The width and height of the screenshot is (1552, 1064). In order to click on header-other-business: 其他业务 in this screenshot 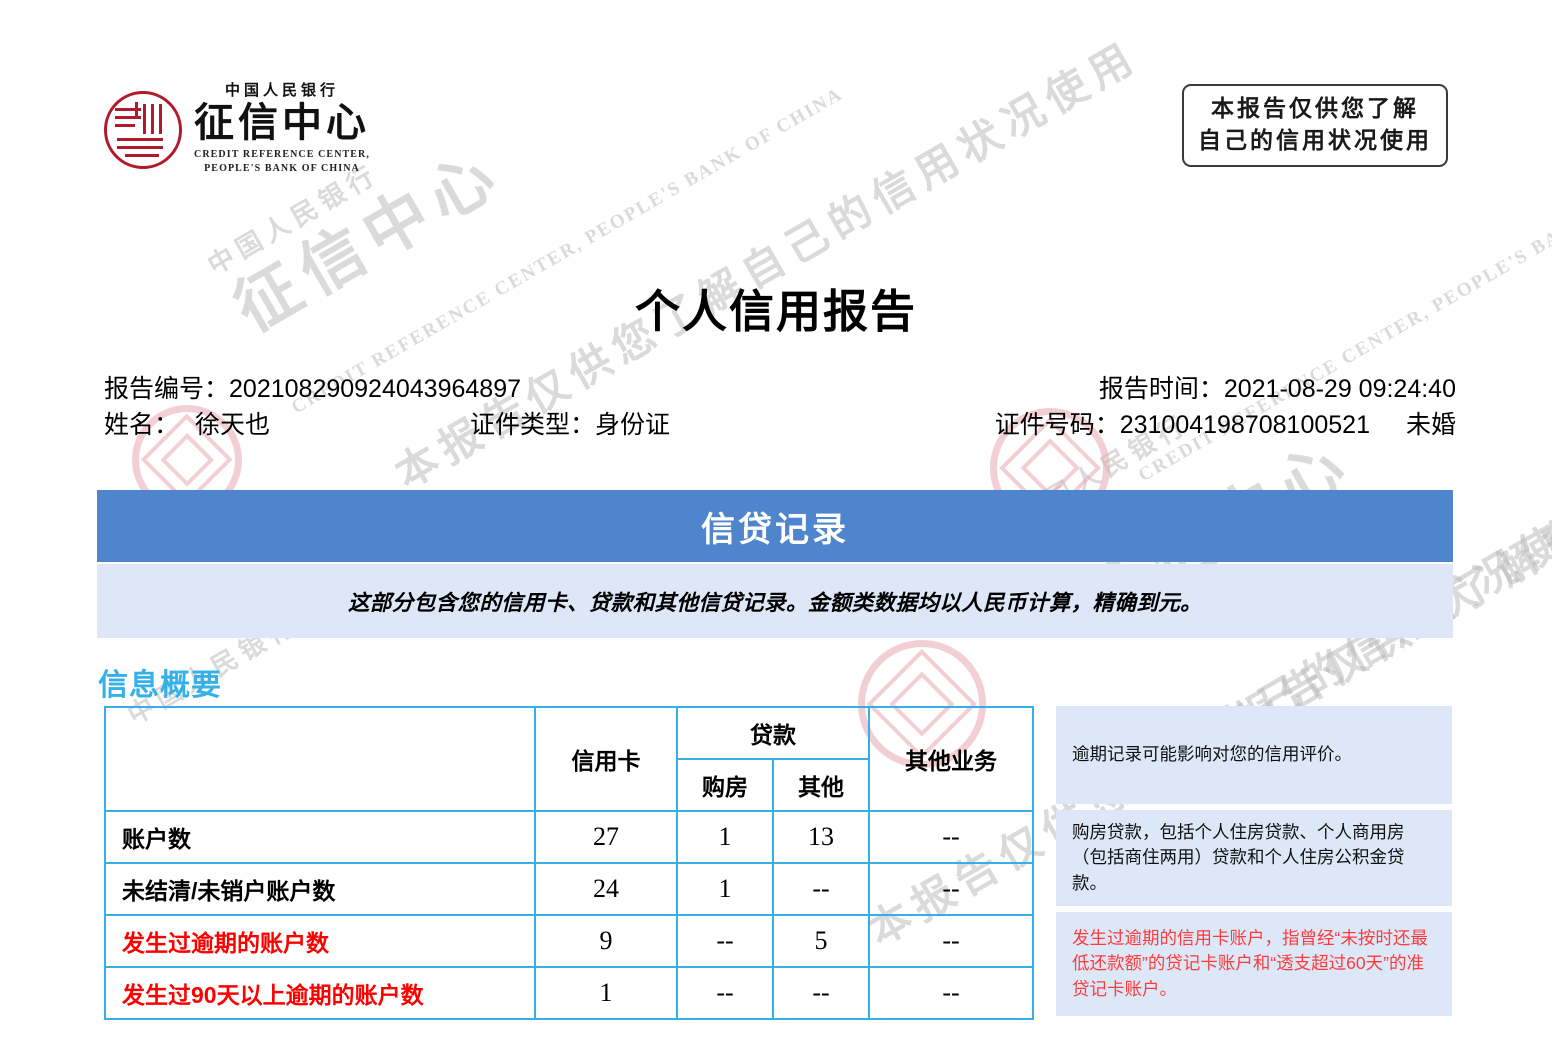, I will do `click(951, 759)`.